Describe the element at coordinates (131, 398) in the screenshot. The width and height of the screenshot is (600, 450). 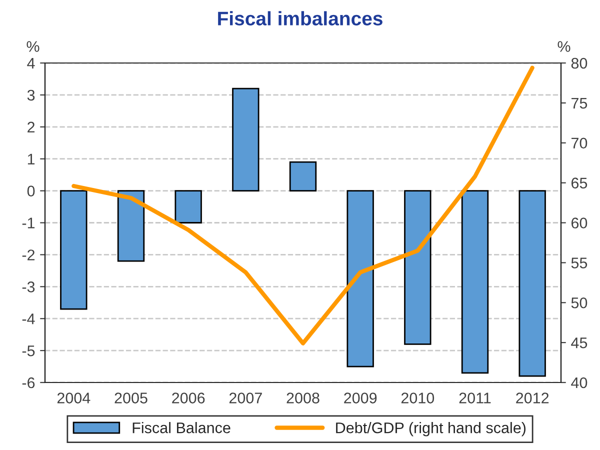
I see `x-tick-label: 2005` at that location.